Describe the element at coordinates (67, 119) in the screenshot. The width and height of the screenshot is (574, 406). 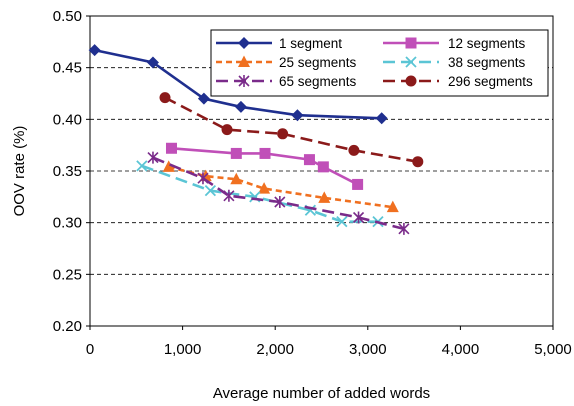
I see `y-tick-label: 0.40` at that location.